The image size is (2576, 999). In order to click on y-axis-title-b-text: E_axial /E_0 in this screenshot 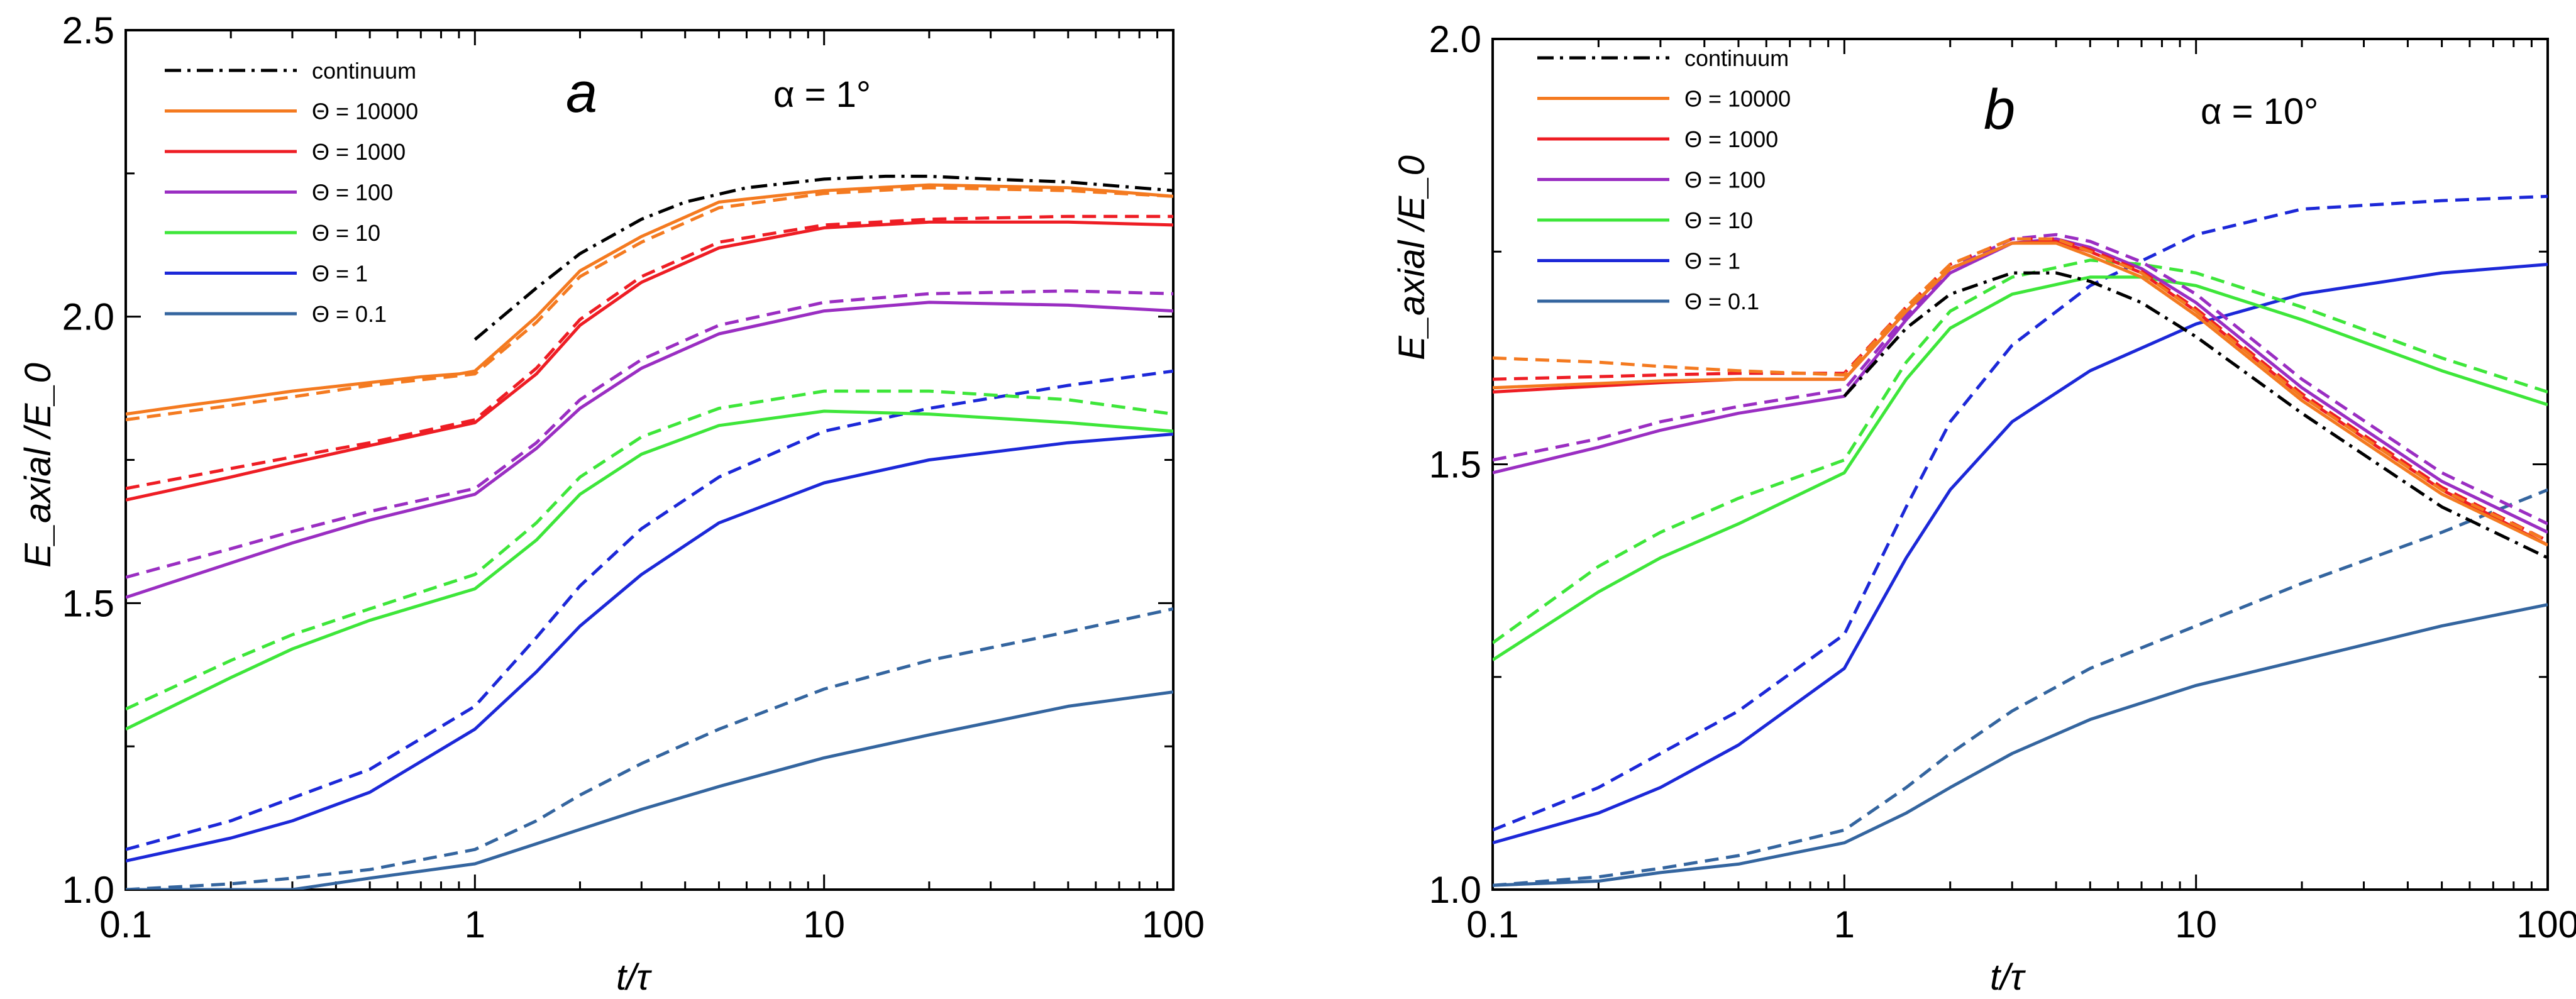, I will do `click(1411, 257)`.